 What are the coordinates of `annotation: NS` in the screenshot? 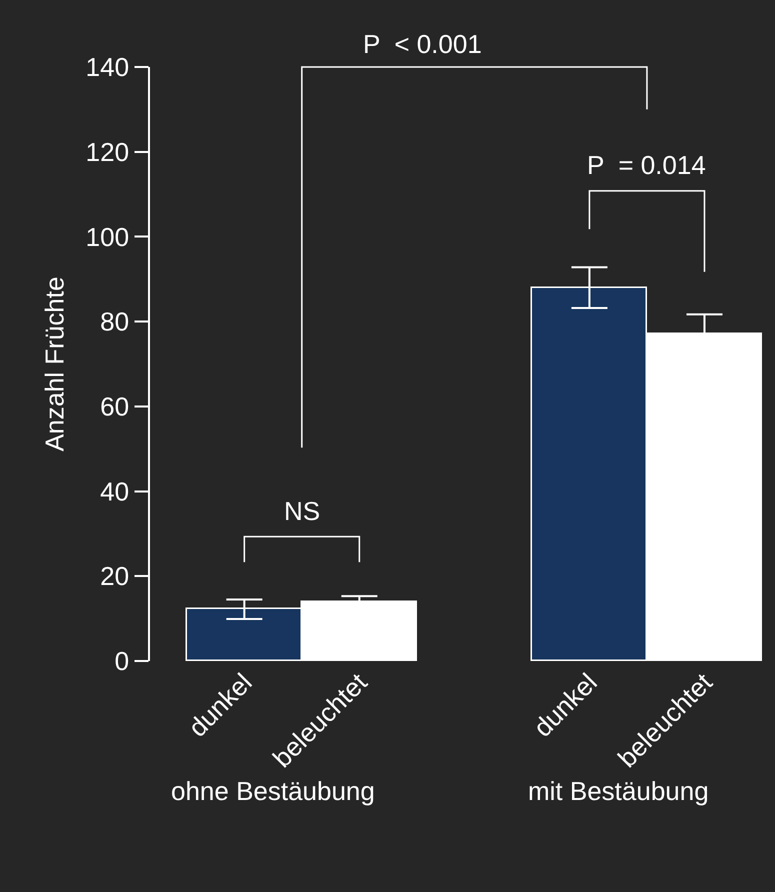 It's located at (302, 511).